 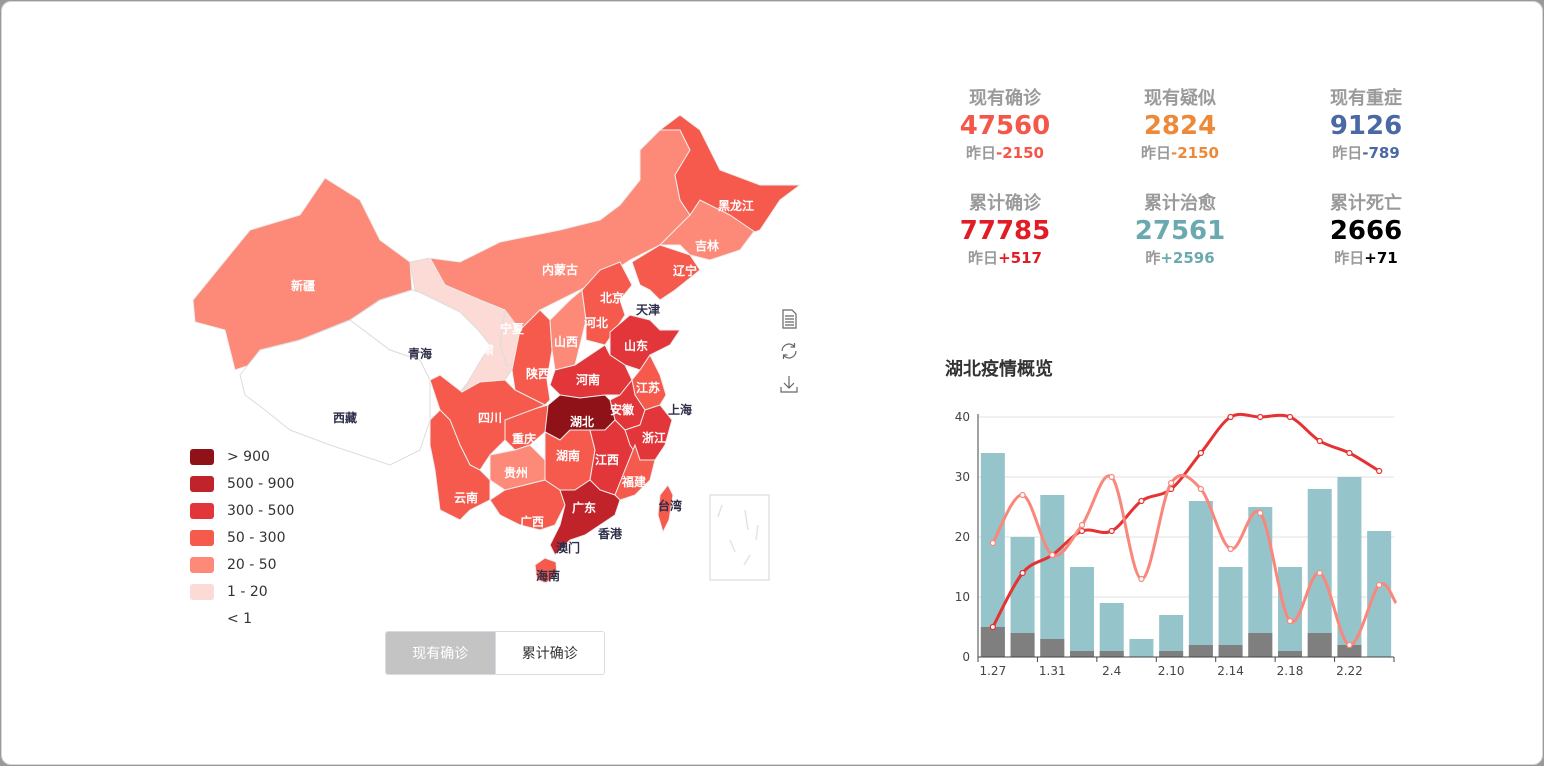 What do you see at coordinates (666, 272) in the screenshot?
I see `province-辽宁` at bounding box center [666, 272].